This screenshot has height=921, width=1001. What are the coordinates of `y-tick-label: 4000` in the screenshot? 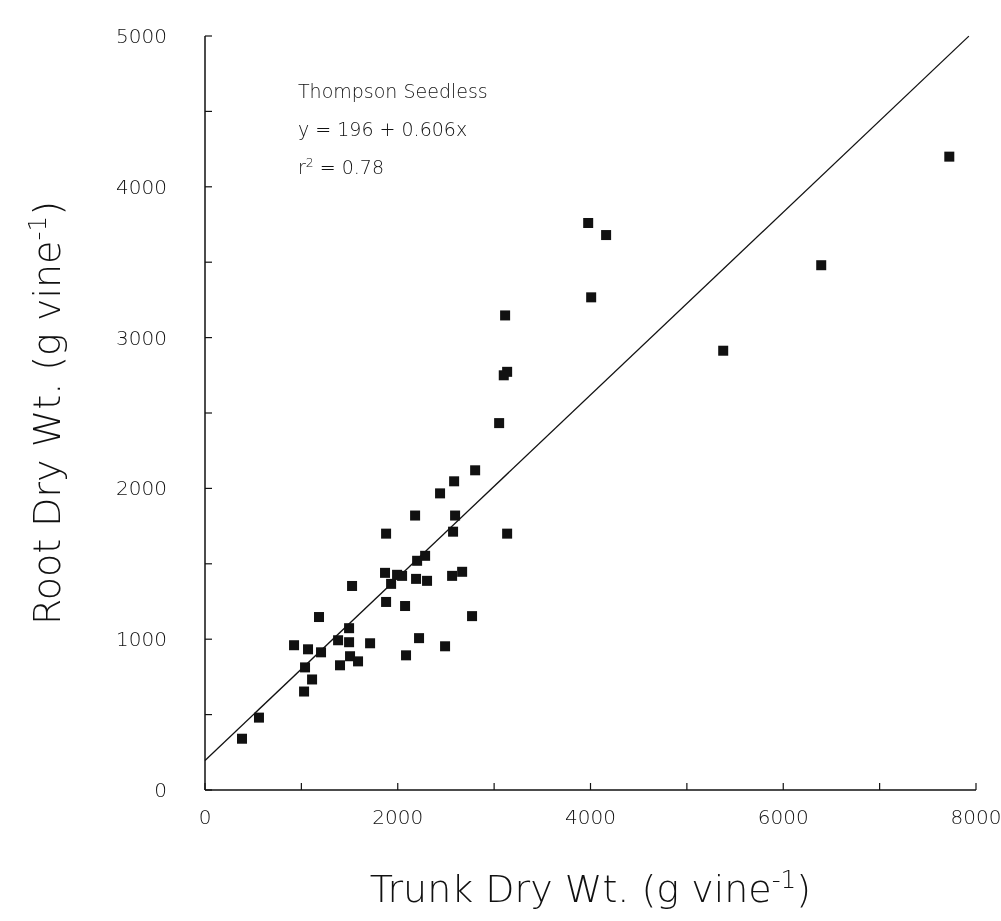 It's located at (141, 186).